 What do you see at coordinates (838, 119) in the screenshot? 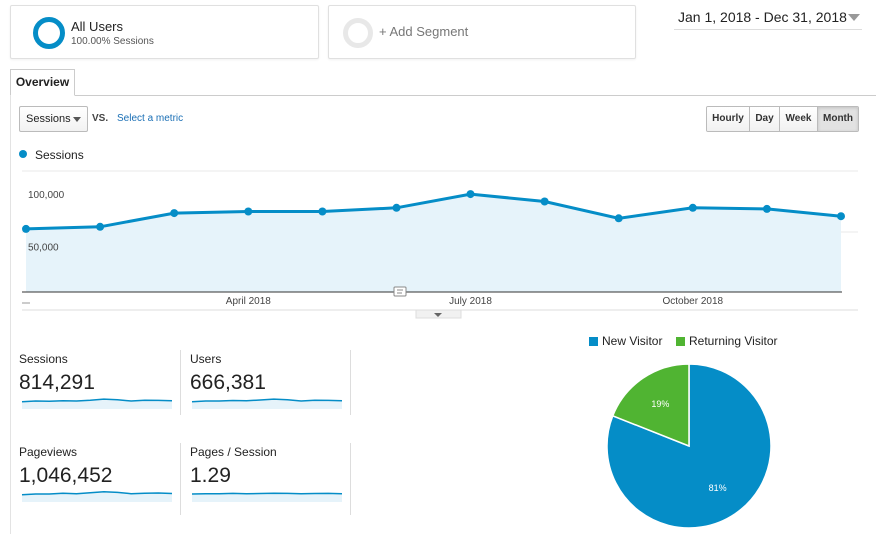
I see `period-month-button: Month` at bounding box center [838, 119].